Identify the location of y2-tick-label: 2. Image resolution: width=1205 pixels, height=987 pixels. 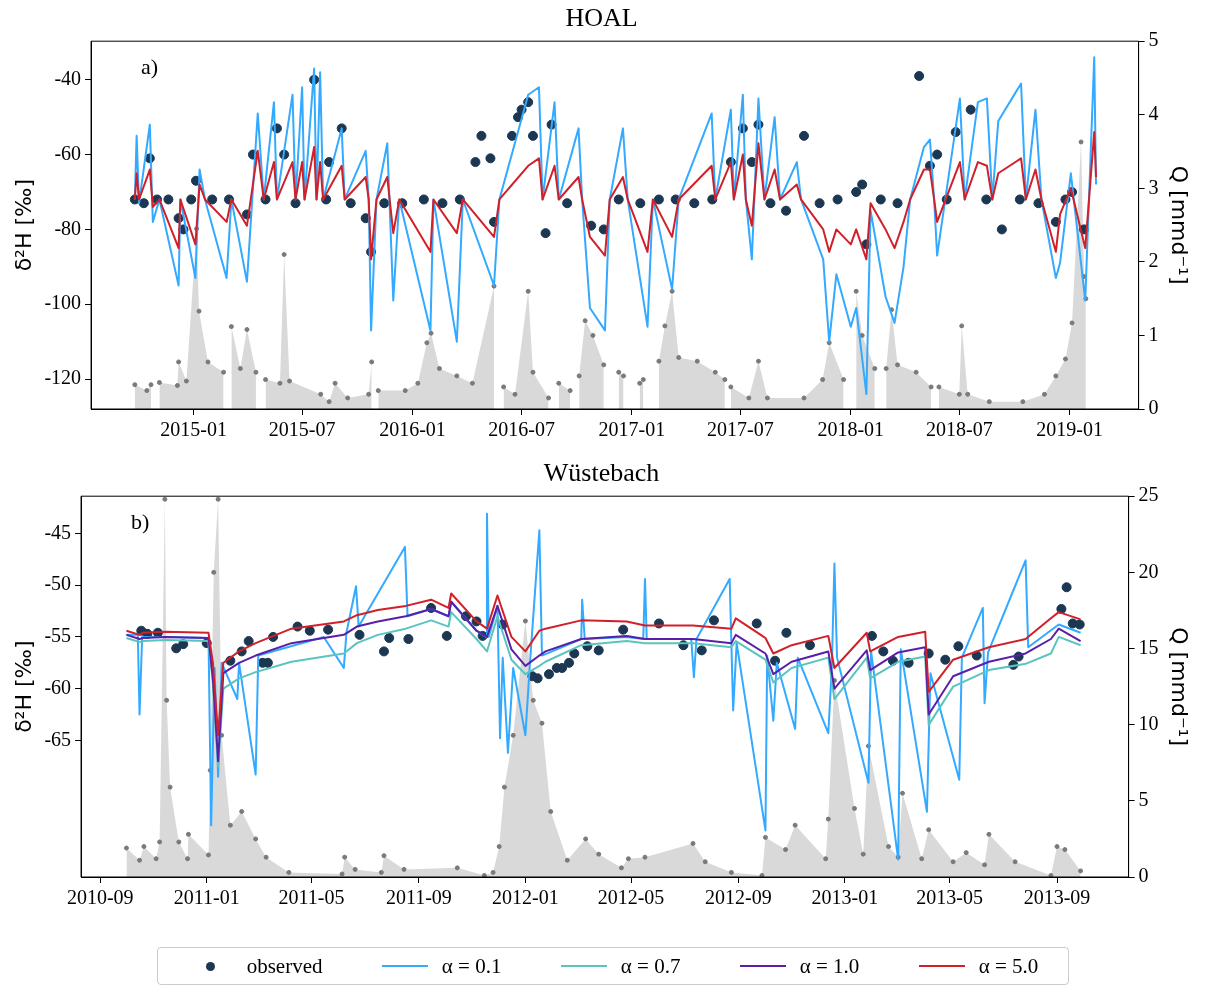
(1153, 260).